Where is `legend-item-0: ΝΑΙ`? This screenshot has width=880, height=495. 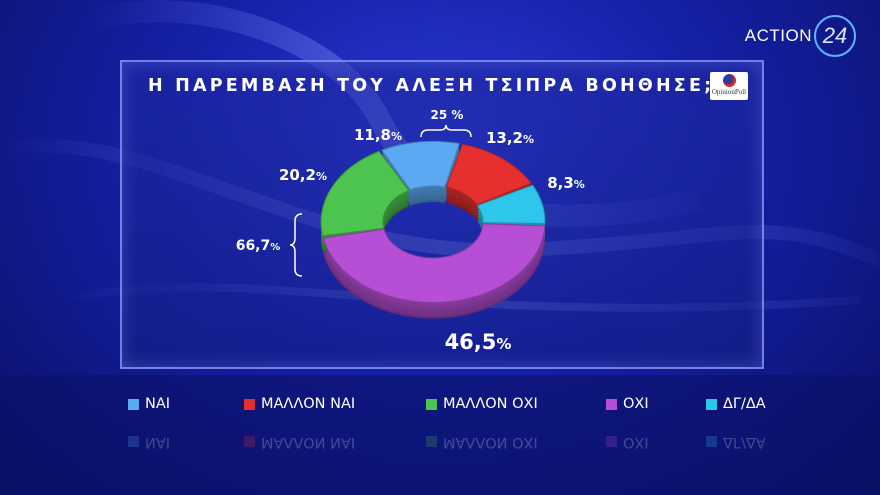 legend-item-0: ΝΑΙ is located at coordinates (149, 404).